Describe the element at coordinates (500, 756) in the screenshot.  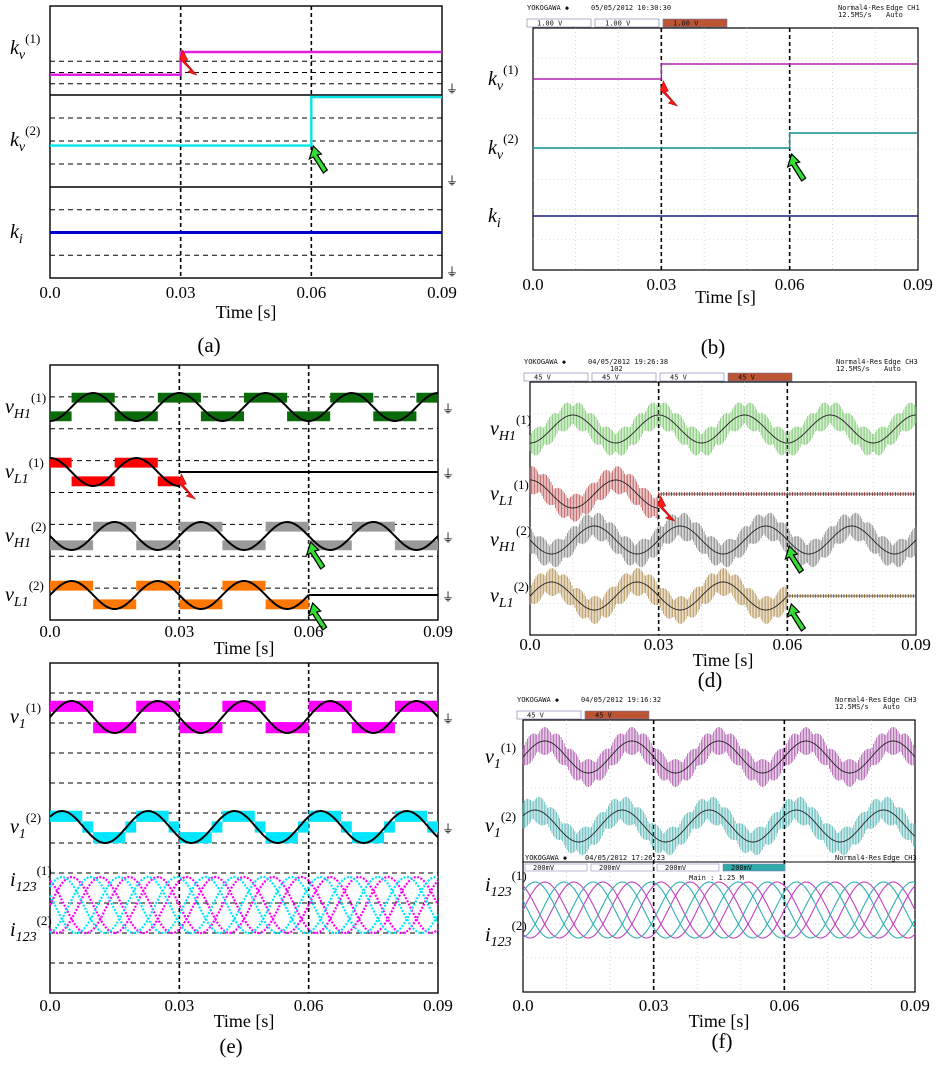
I see `signal-label: v1(1)` at that location.